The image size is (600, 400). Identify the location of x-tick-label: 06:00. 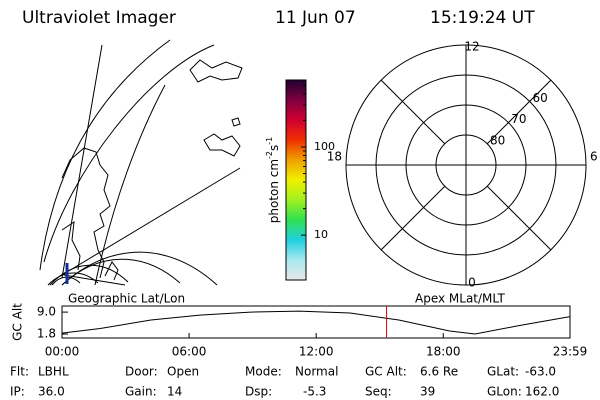
(189, 352).